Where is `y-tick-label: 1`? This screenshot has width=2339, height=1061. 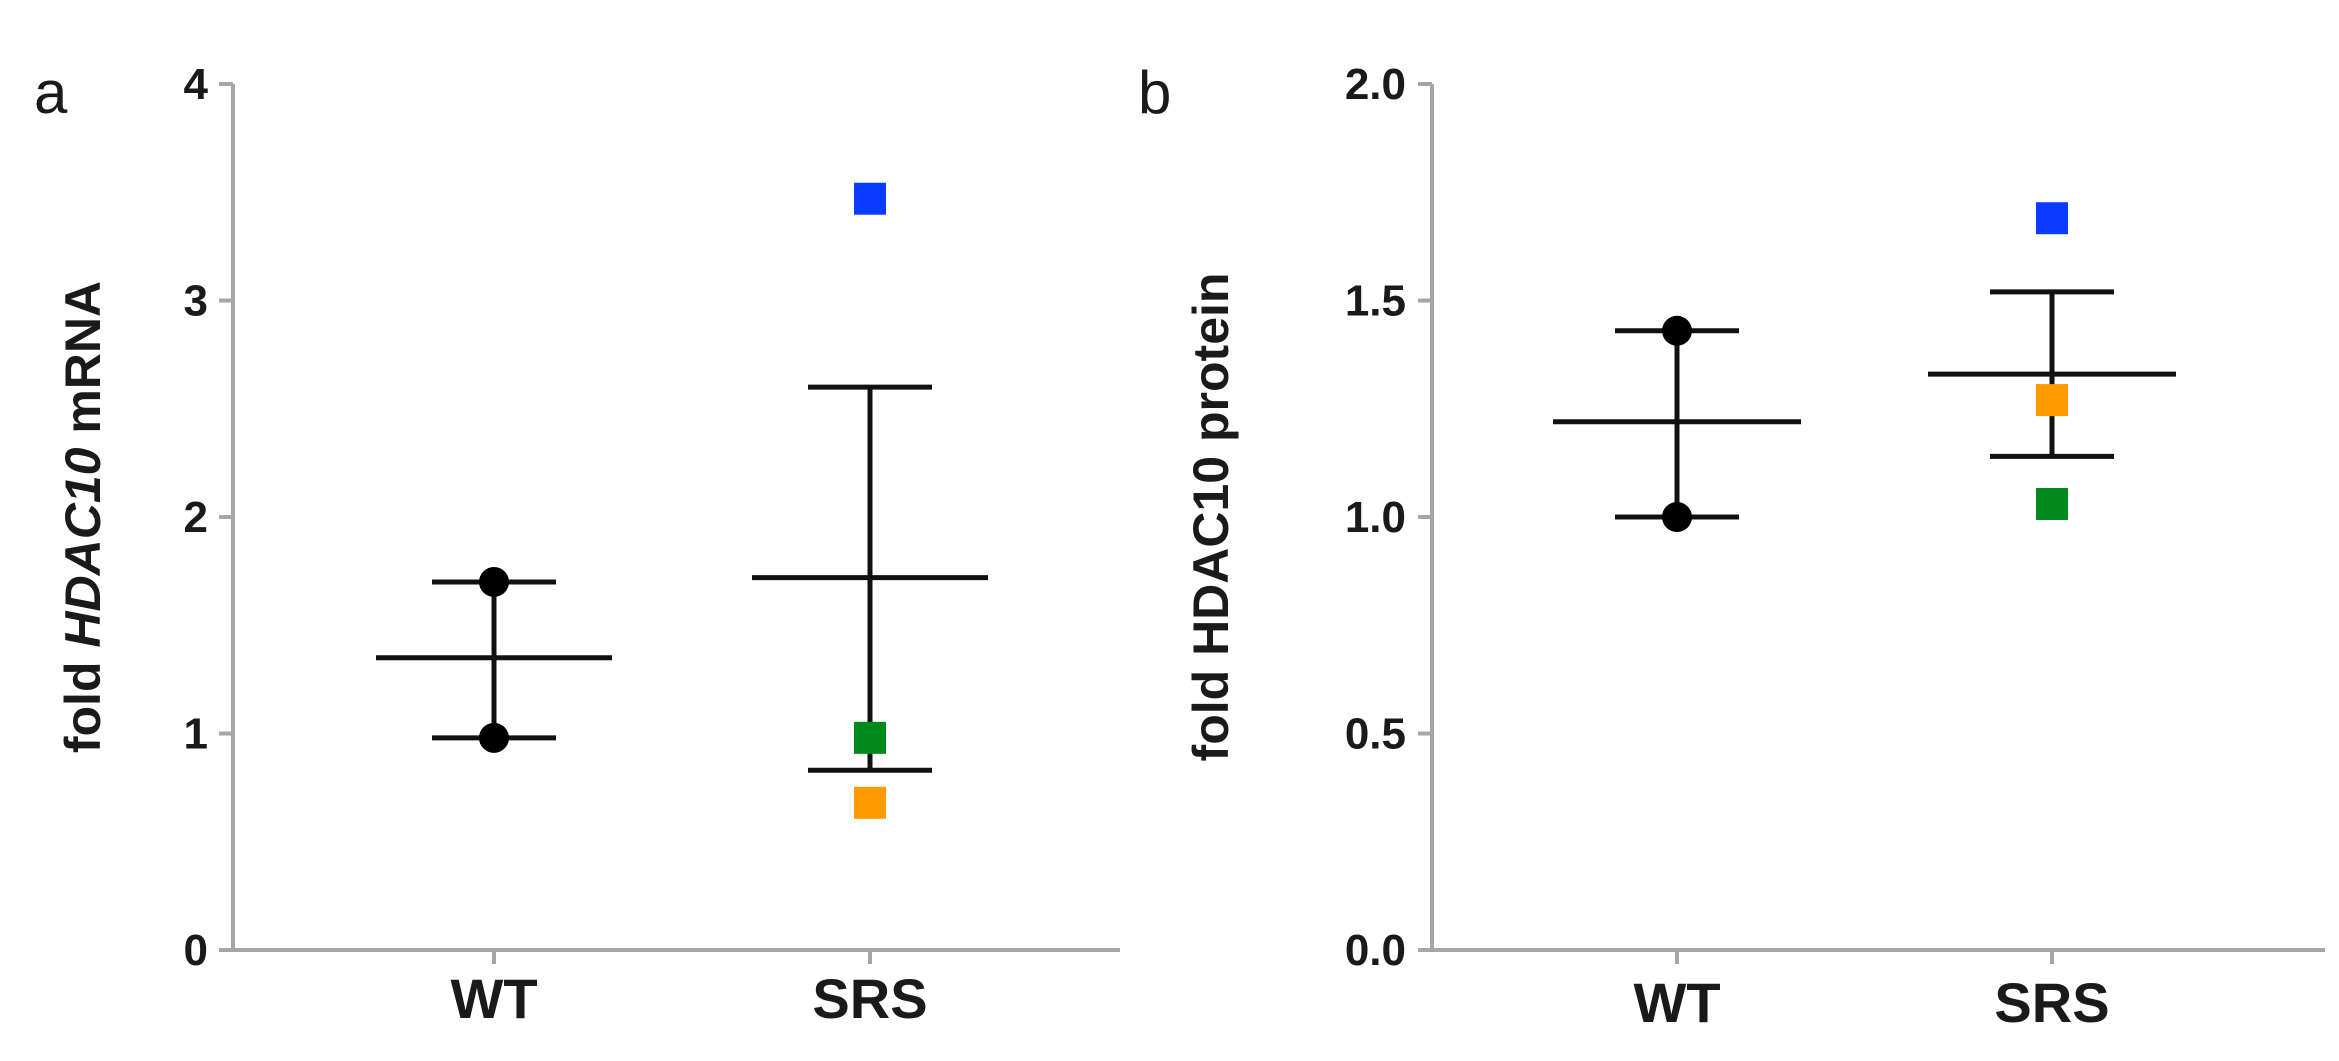
y-tick-label: 1 is located at coordinates (196, 734).